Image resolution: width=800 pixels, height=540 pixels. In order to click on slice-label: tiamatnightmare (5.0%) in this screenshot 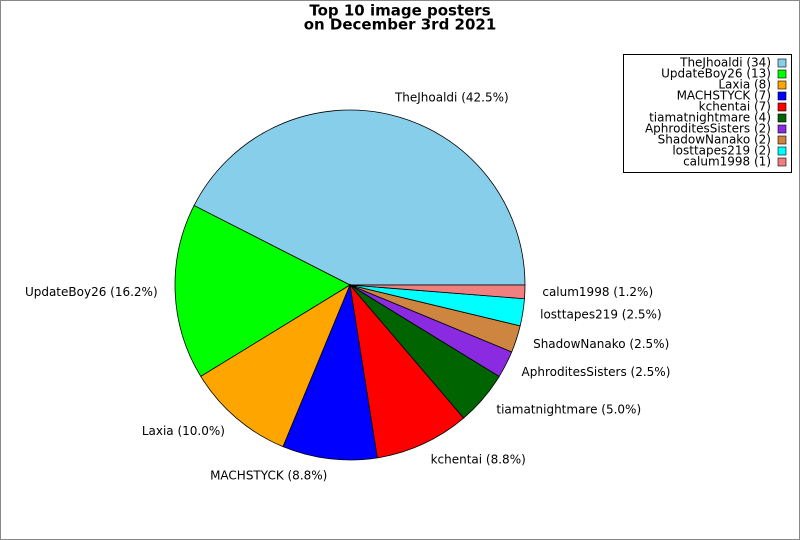, I will do `click(568, 410)`.